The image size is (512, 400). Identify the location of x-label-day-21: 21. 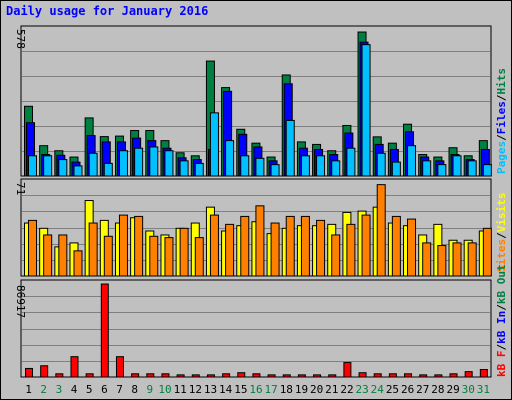
(331, 389).